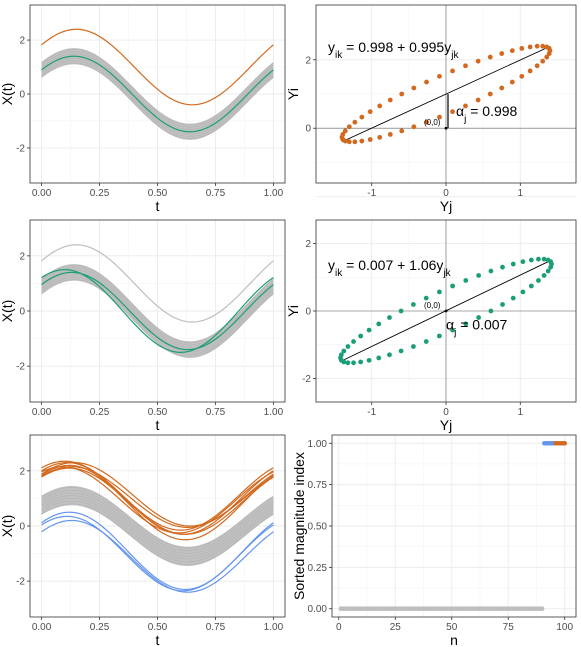  I want to click on series-curve-blue, so click(157, 553).